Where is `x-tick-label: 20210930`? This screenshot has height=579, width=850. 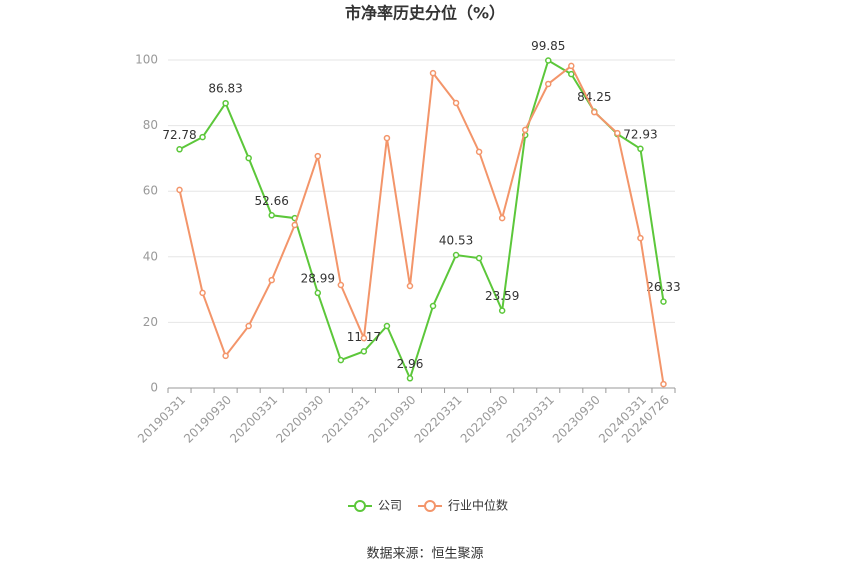 x-tick-label: 20210930 is located at coordinates (391, 419).